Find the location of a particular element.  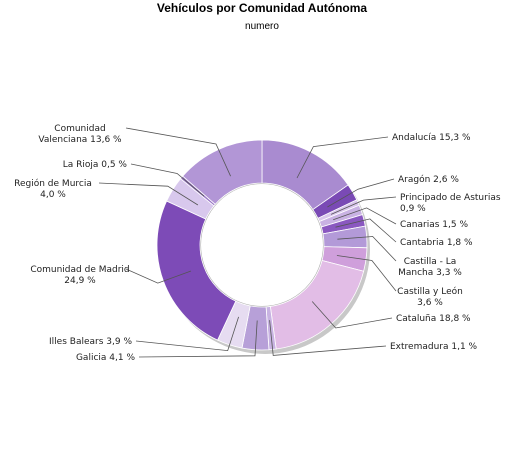

slice-label: Canarias 1,5 % is located at coordinates (434, 225).